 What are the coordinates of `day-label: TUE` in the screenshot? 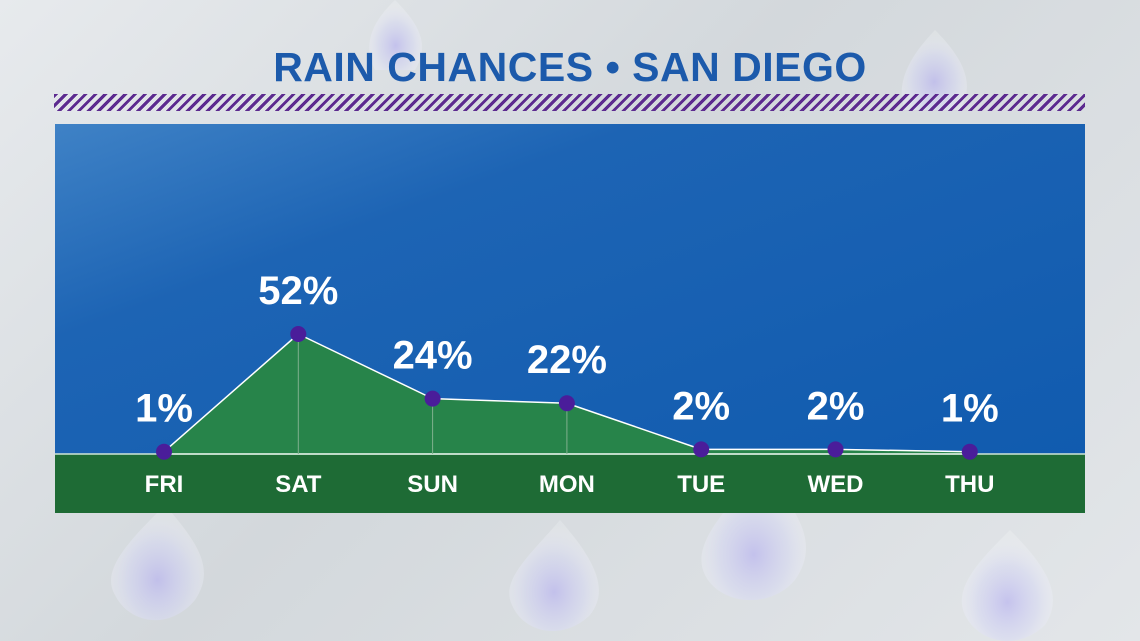 It's located at (701, 484).